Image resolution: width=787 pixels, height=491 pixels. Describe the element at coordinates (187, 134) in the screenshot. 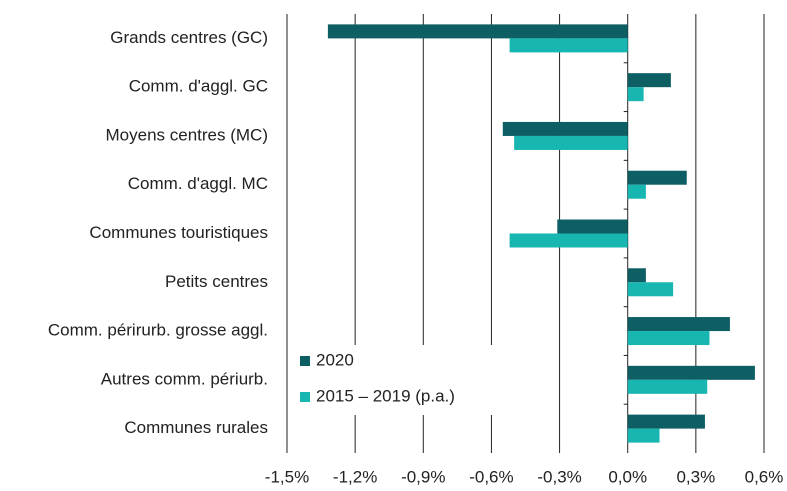

I see `y-tick-label: Moyens centres (MC)` at that location.